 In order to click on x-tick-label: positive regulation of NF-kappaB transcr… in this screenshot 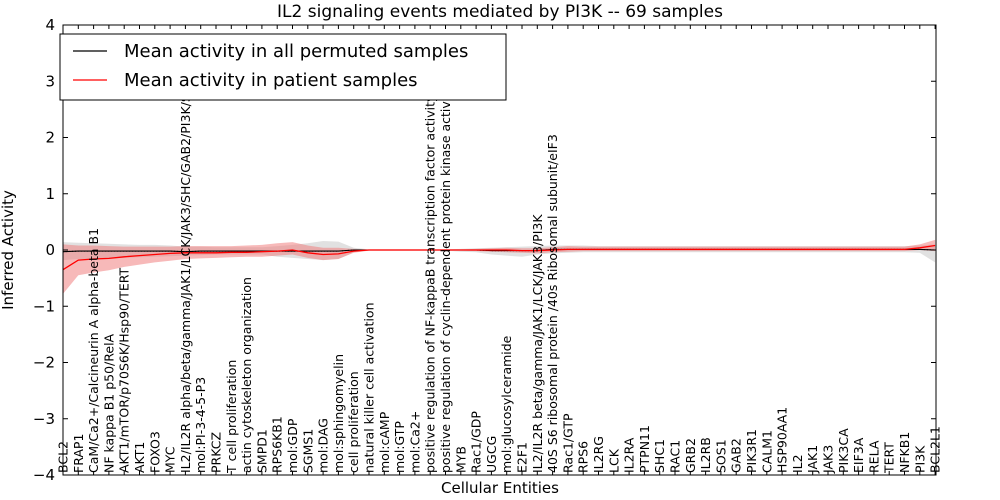, I will do `click(430, 283)`.